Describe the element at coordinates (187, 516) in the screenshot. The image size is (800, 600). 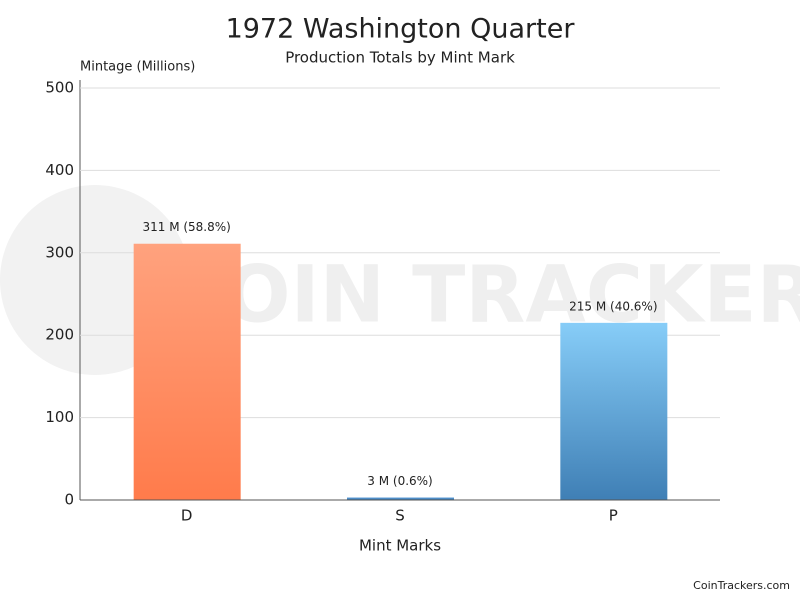
I see `x-tick-label: D` at that location.